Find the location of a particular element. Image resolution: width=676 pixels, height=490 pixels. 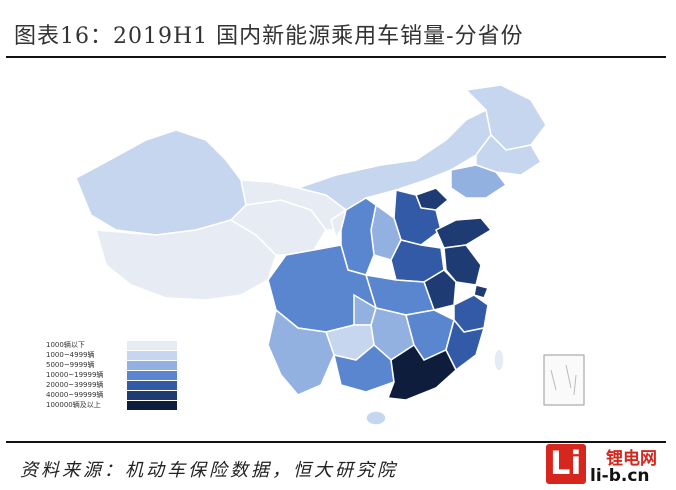

legend-item: 100000辆及以上 is located at coordinates (116, 405).